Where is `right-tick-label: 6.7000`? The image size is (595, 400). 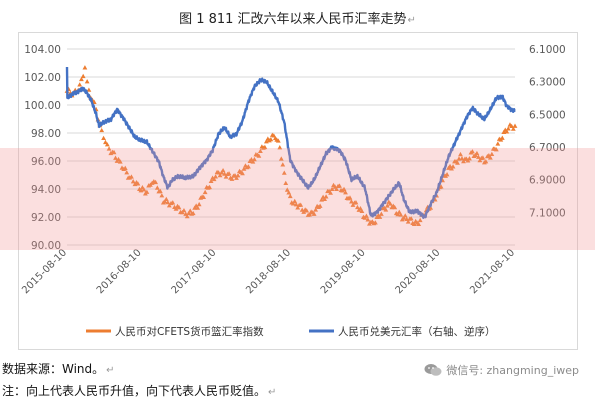
right-tick-label: 6.7000 is located at coordinates (547, 148).